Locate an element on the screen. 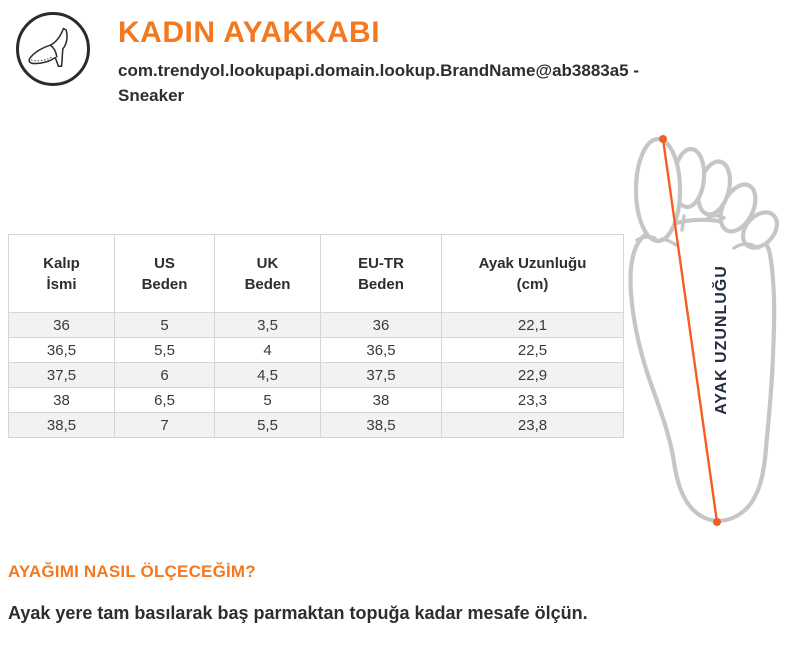 The width and height of the screenshot is (800, 650). cell-cm: 22,9 is located at coordinates (532, 375).